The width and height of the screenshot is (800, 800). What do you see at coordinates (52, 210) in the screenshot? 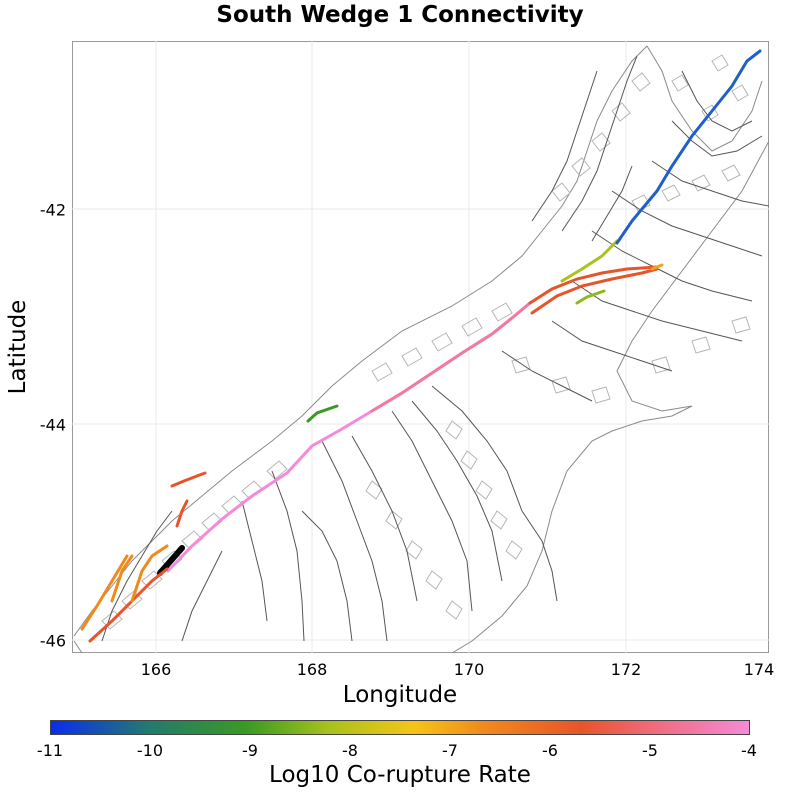
I see `y-tick: -42` at bounding box center [52, 210].